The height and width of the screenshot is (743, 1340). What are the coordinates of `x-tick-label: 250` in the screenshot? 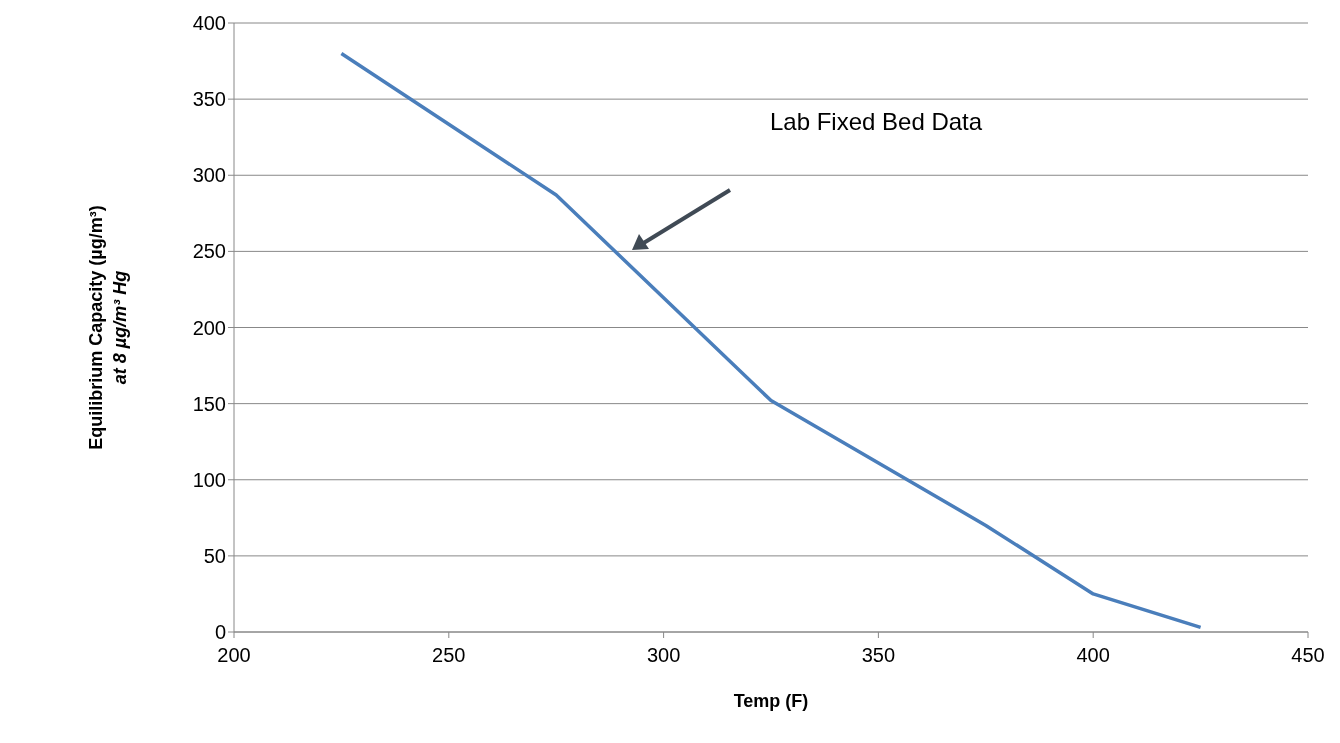 It's located at (449, 655).